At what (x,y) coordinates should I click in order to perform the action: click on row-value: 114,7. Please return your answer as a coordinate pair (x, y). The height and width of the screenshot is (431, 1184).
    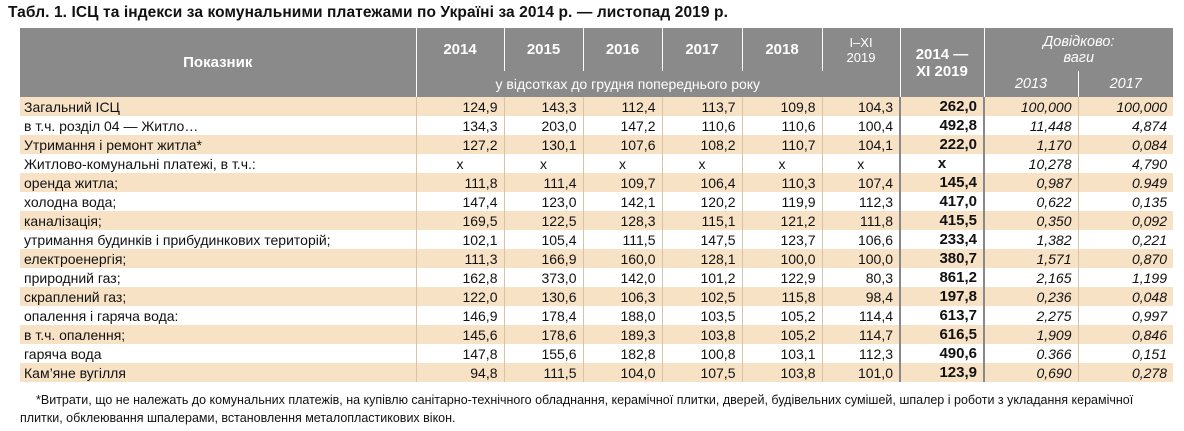
    Looking at the image, I should click on (861, 334).